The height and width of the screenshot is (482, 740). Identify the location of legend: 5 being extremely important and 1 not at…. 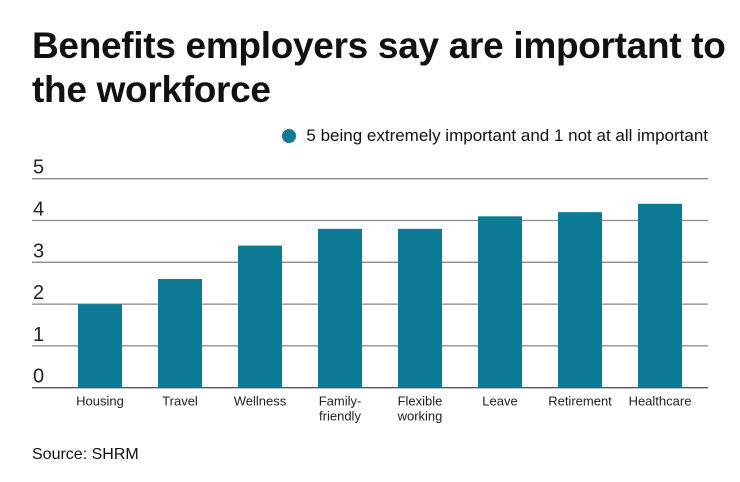
(495, 136).